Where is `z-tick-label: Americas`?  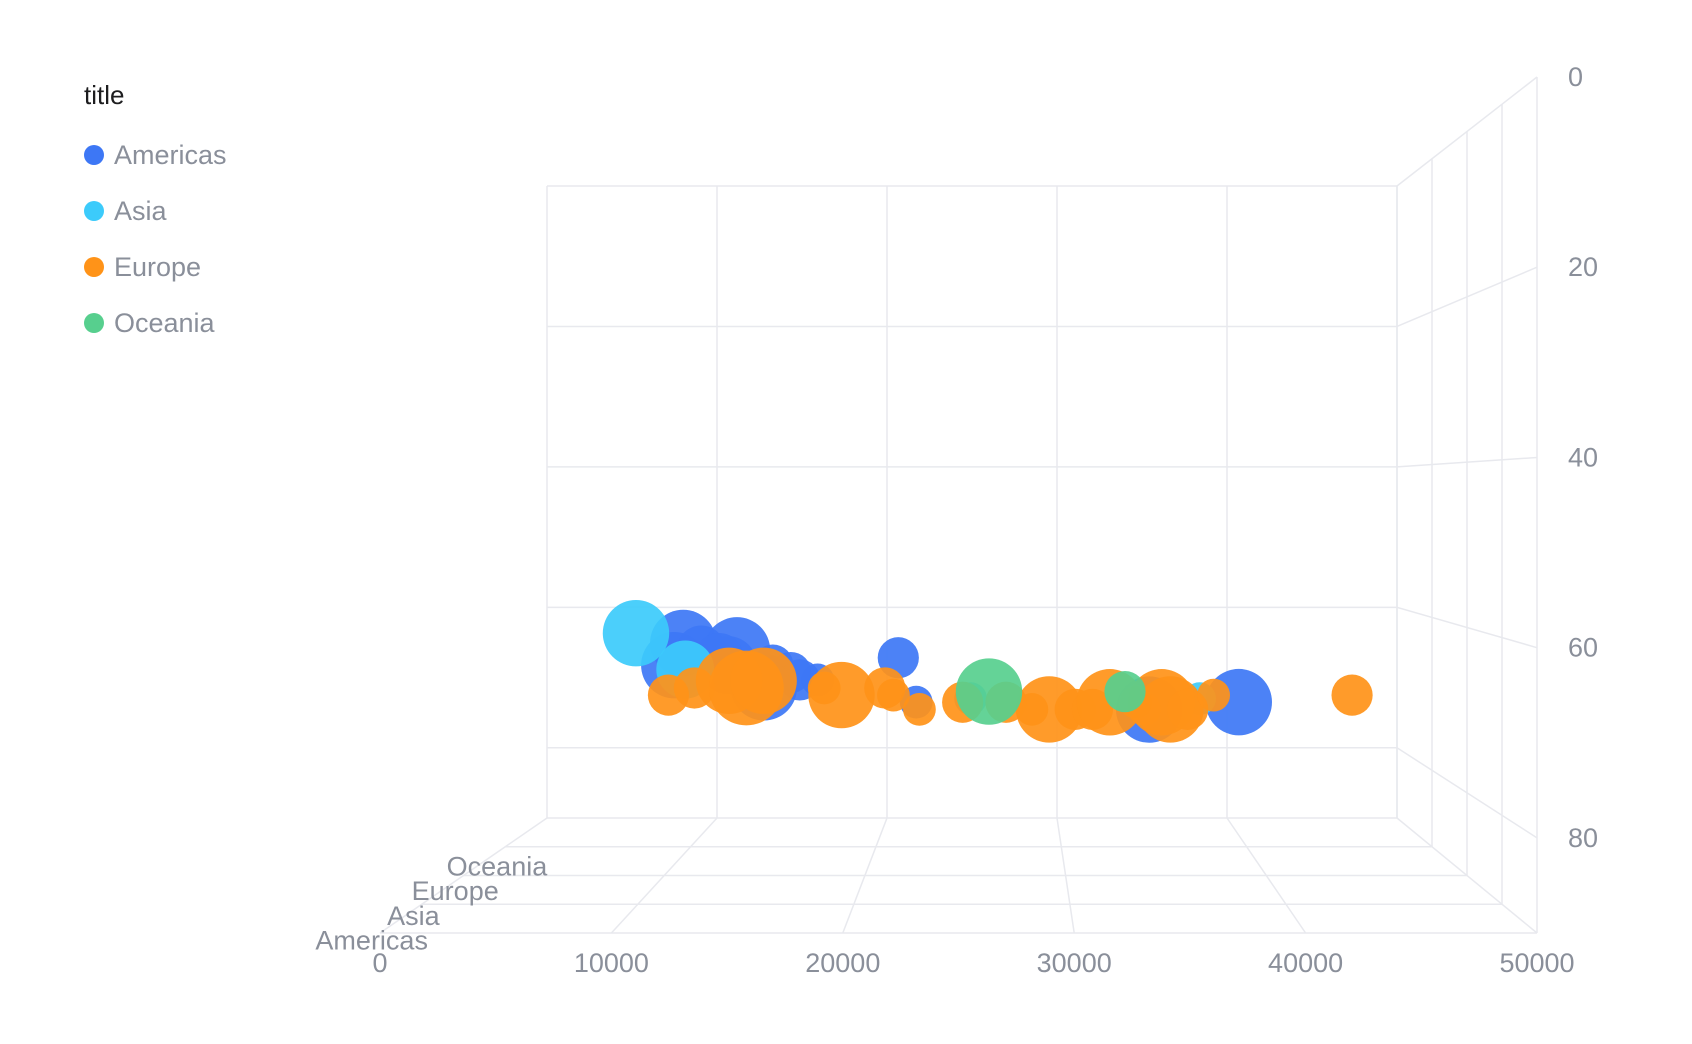
z-tick-label: Americas is located at coordinates (371, 941).